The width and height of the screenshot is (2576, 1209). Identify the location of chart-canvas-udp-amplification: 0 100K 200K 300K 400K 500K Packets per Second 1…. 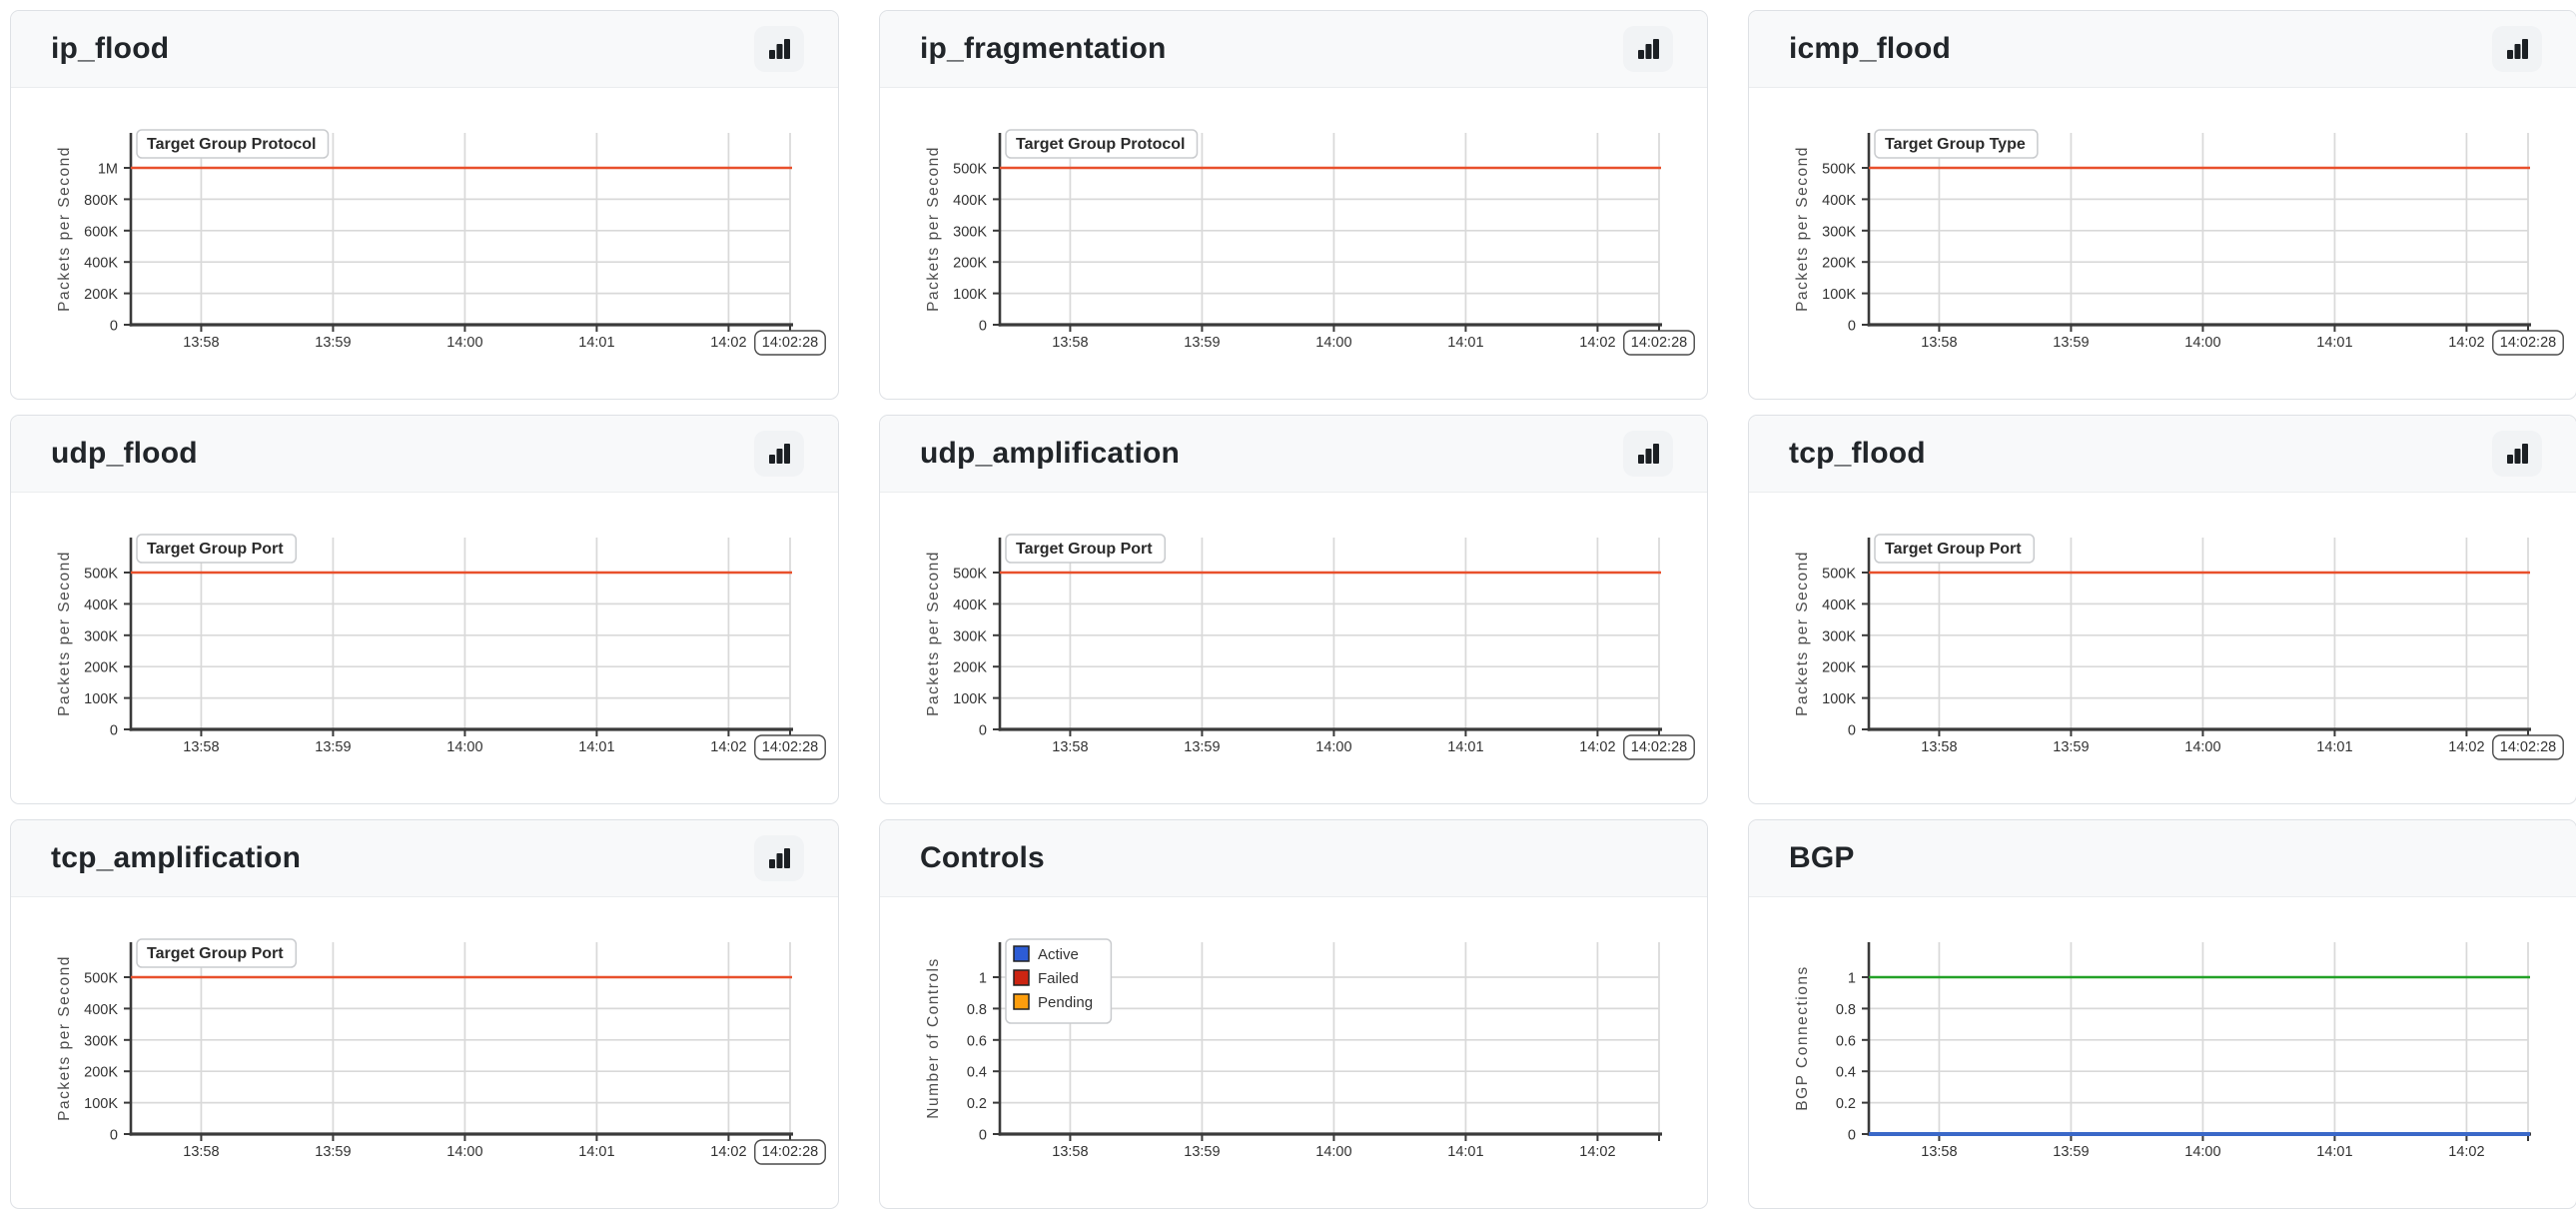
(1294, 648).